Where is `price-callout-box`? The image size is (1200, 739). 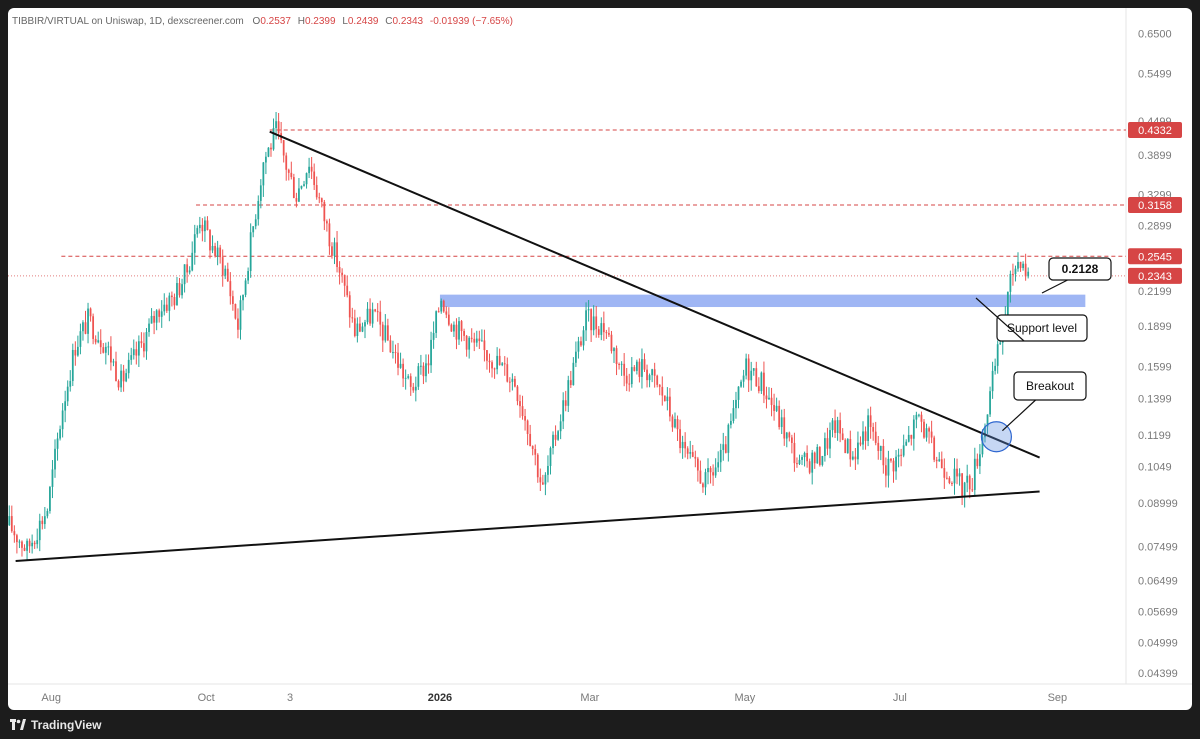 price-callout-box is located at coordinates (1080, 269).